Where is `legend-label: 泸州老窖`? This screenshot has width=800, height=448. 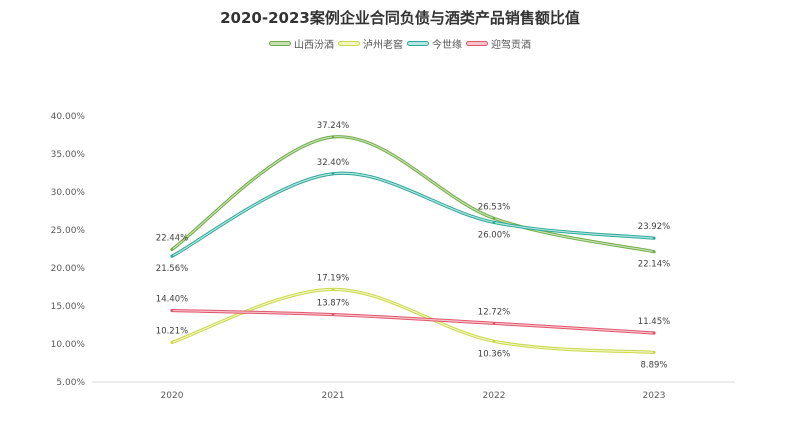
legend-label: 泸州老窖 is located at coordinates (383, 45).